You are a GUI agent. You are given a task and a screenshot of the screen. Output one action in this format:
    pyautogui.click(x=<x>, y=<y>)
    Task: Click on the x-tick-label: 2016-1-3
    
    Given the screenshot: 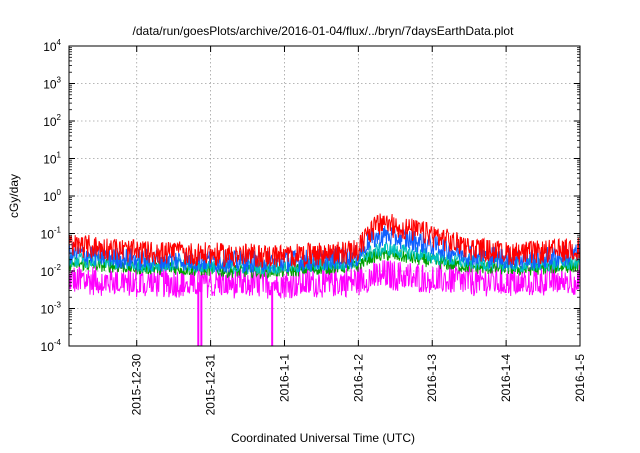 What is the action you would take?
    pyautogui.click(x=432, y=378)
    